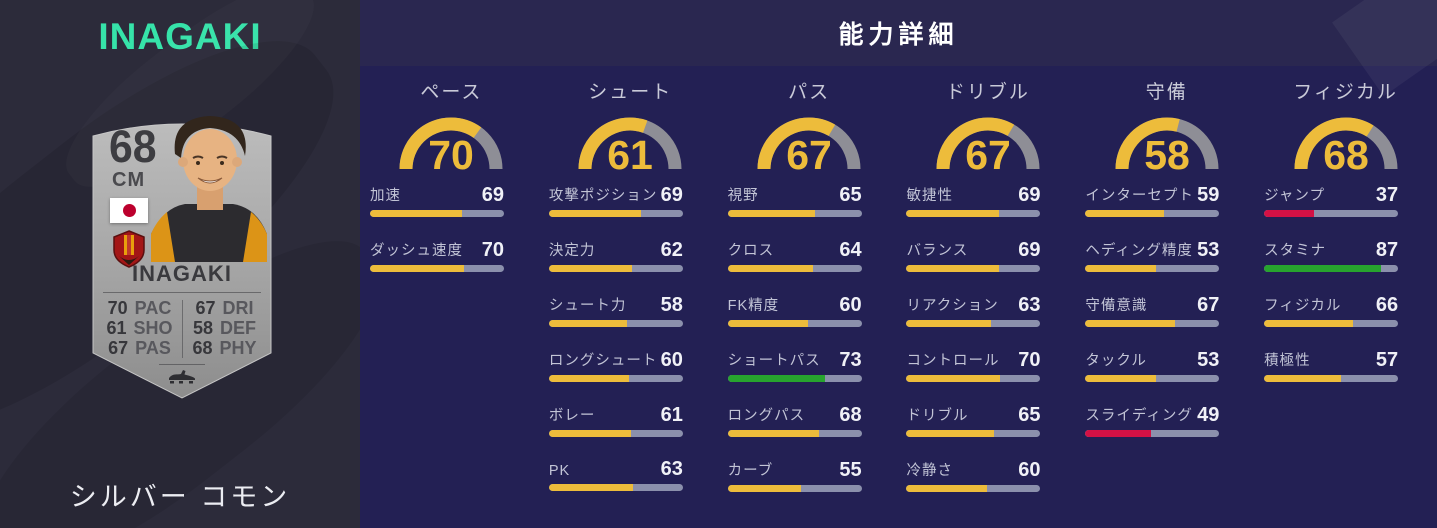 The width and height of the screenshot is (1437, 528). I want to click on stat-label: シュート力, so click(587, 306).